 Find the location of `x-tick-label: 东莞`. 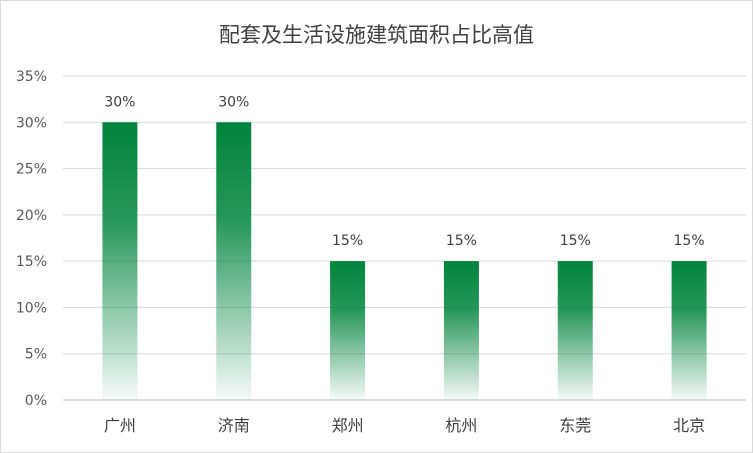

x-tick-label: 东莞 is located at coordinates (575, 425).